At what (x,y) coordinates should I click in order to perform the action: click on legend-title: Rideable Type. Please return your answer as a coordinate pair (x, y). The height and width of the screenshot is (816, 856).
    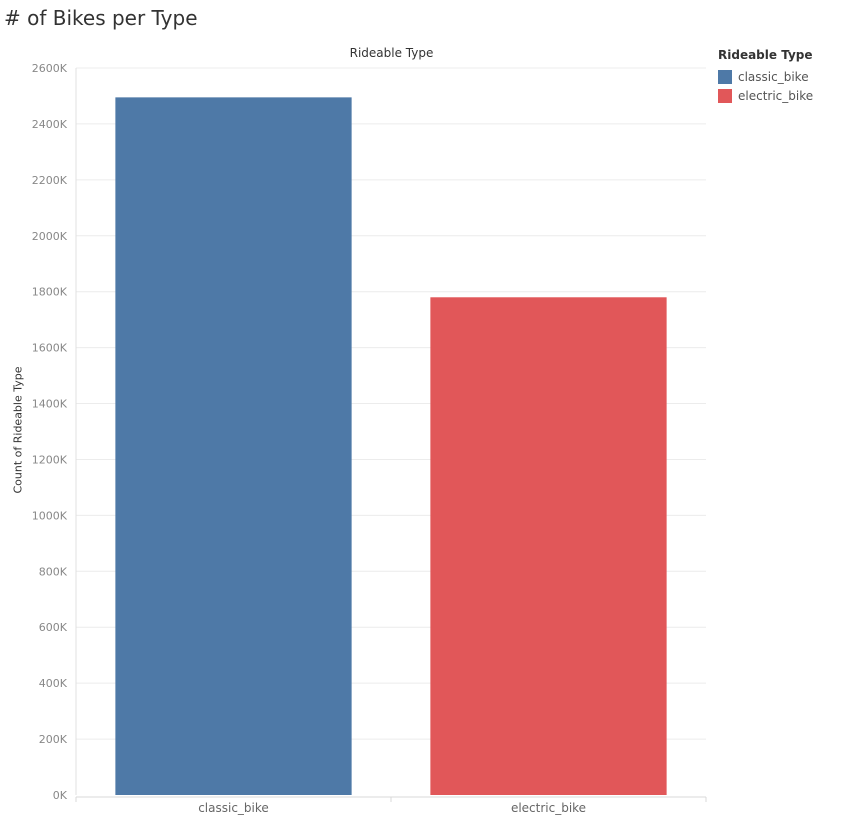
    Looking at the image, I should click on (765, 55).